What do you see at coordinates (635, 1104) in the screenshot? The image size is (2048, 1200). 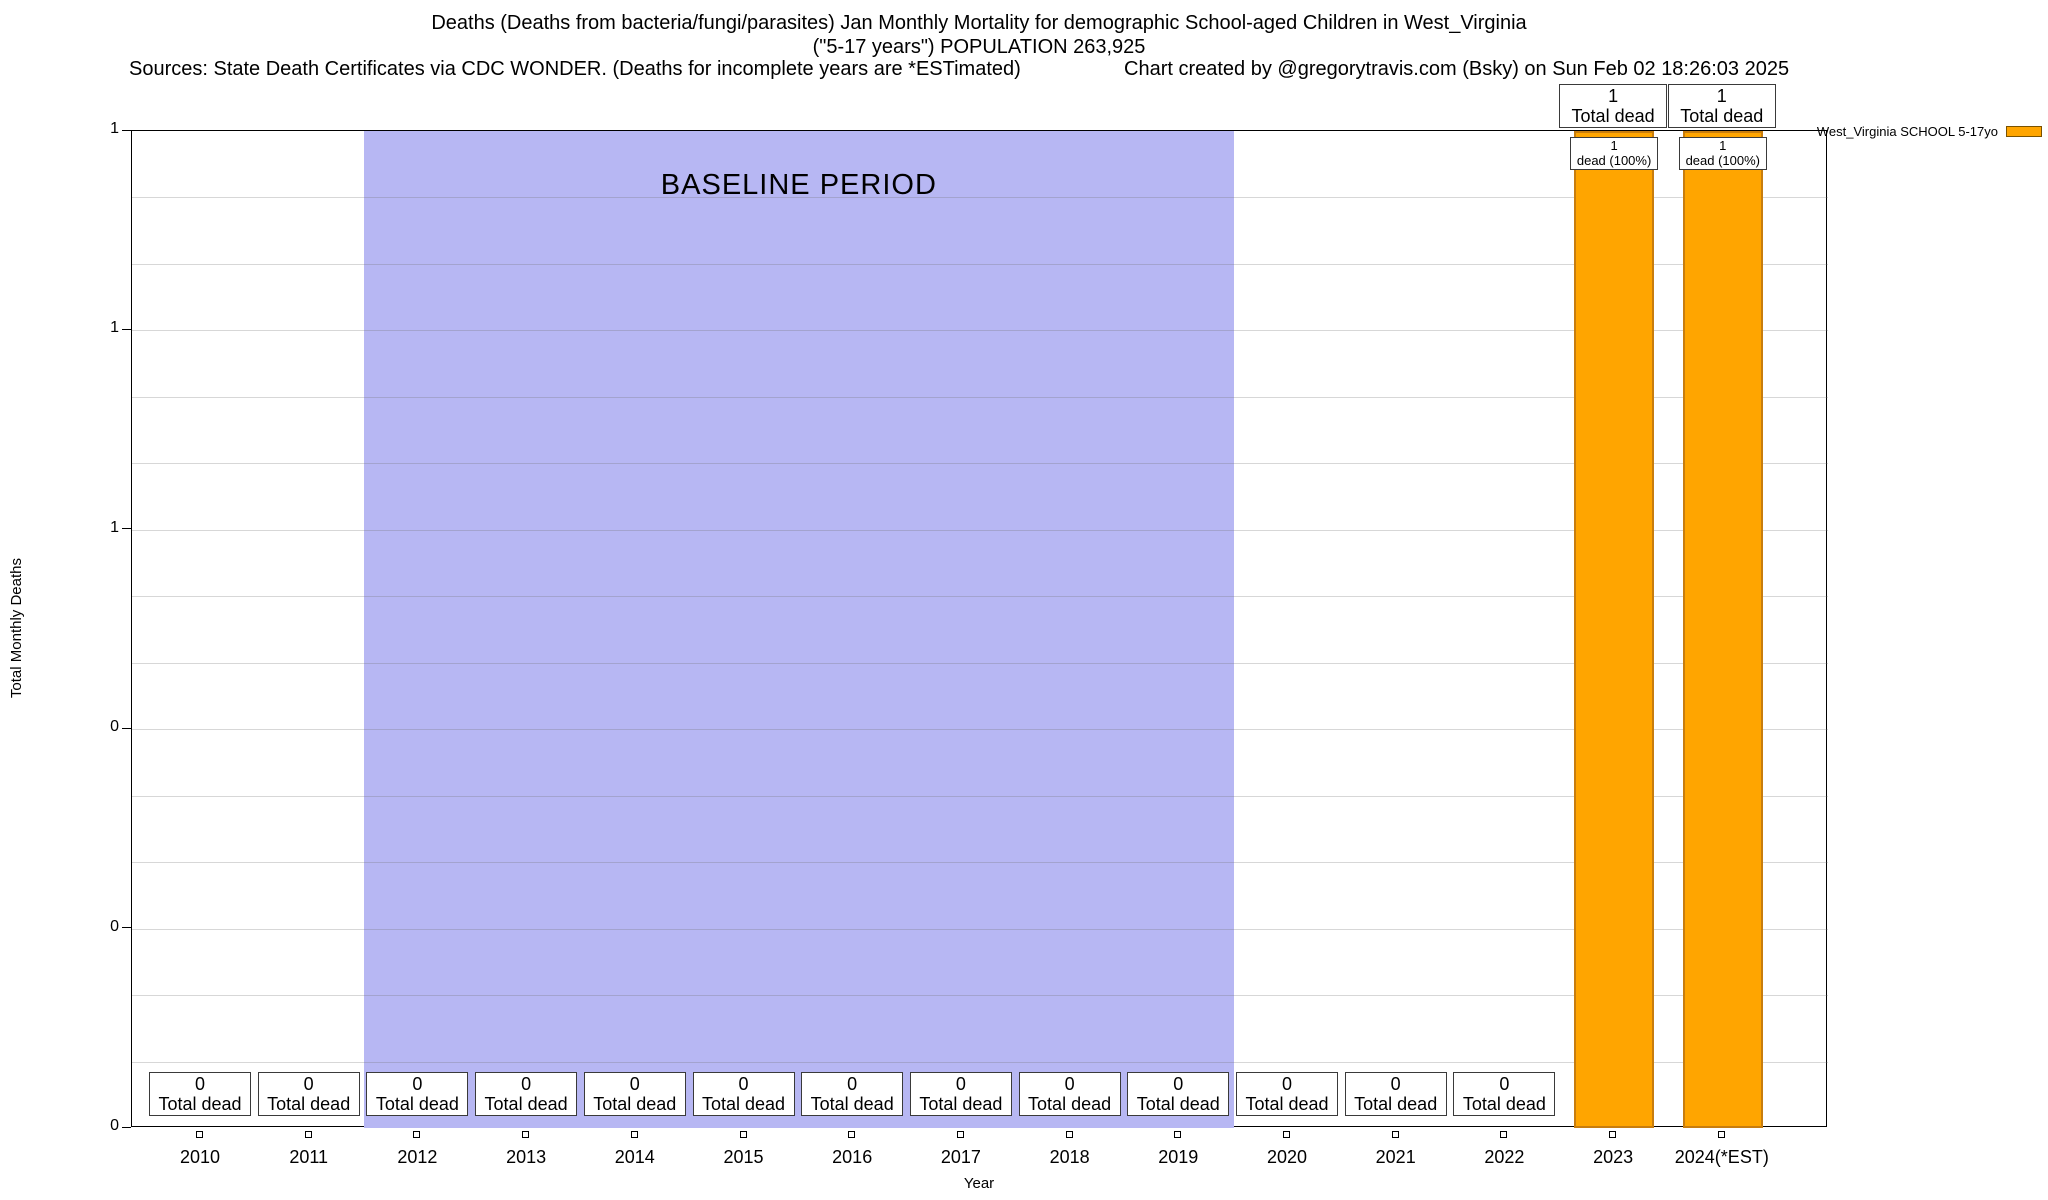 I see `total-dead-box-2014-caption: Total dead` at bounding box center [635, 1104].